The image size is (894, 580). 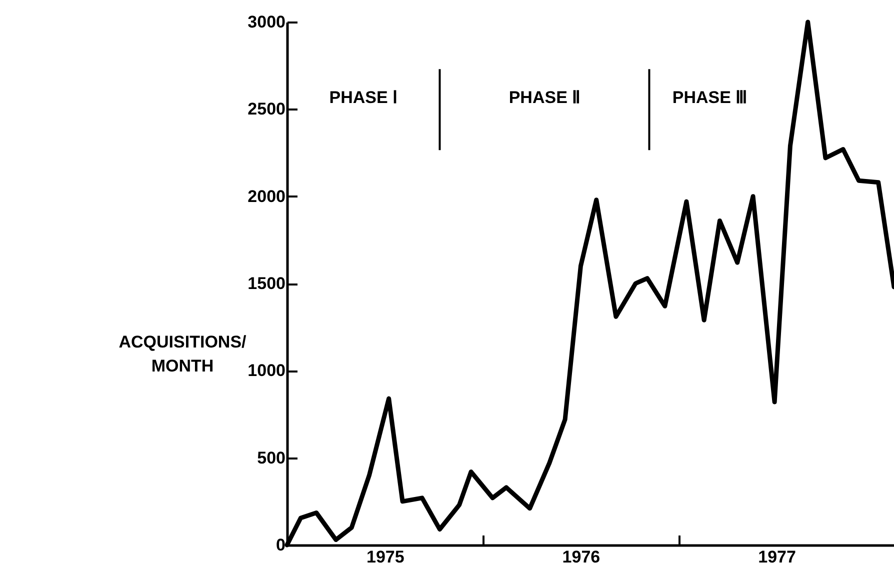 What do you see at coordinates (581, 557) in the screenshot?
I see `x-tick-label: 1976` at bounding box center [581, 557].